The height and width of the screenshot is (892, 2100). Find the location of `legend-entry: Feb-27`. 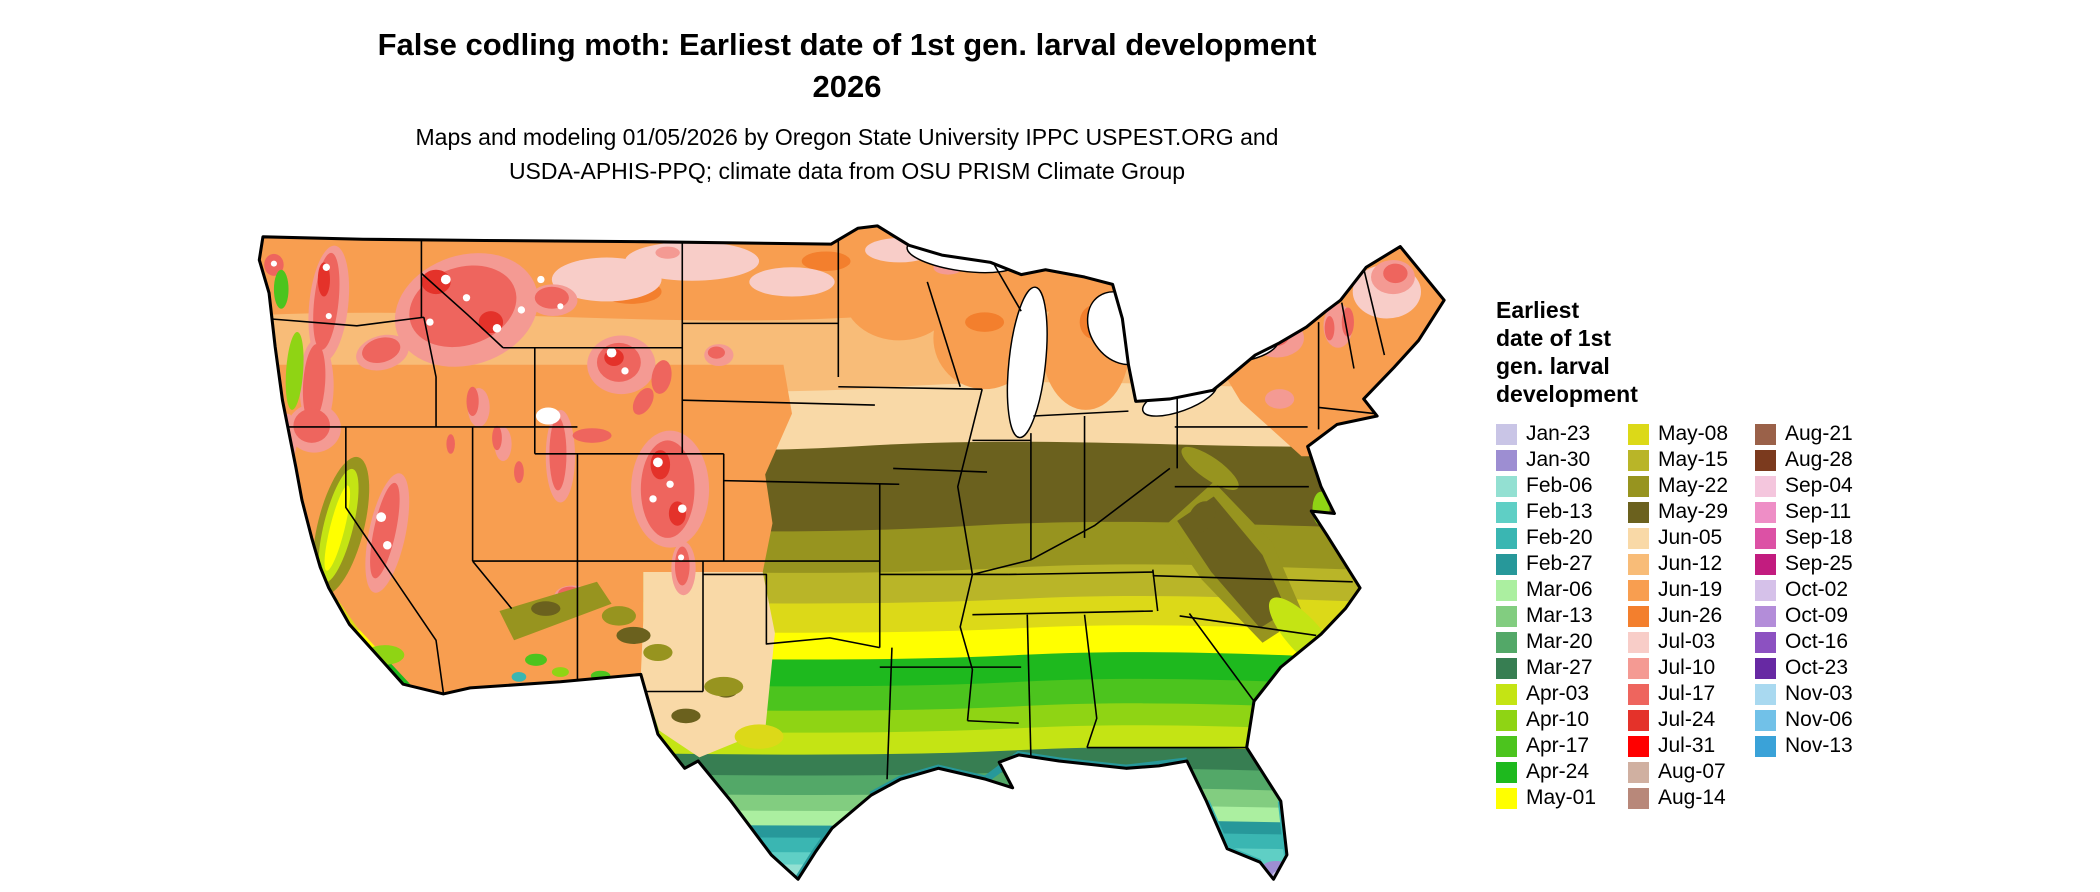

legend-entry: Feb-27 is located at coordinates (1546, 564).